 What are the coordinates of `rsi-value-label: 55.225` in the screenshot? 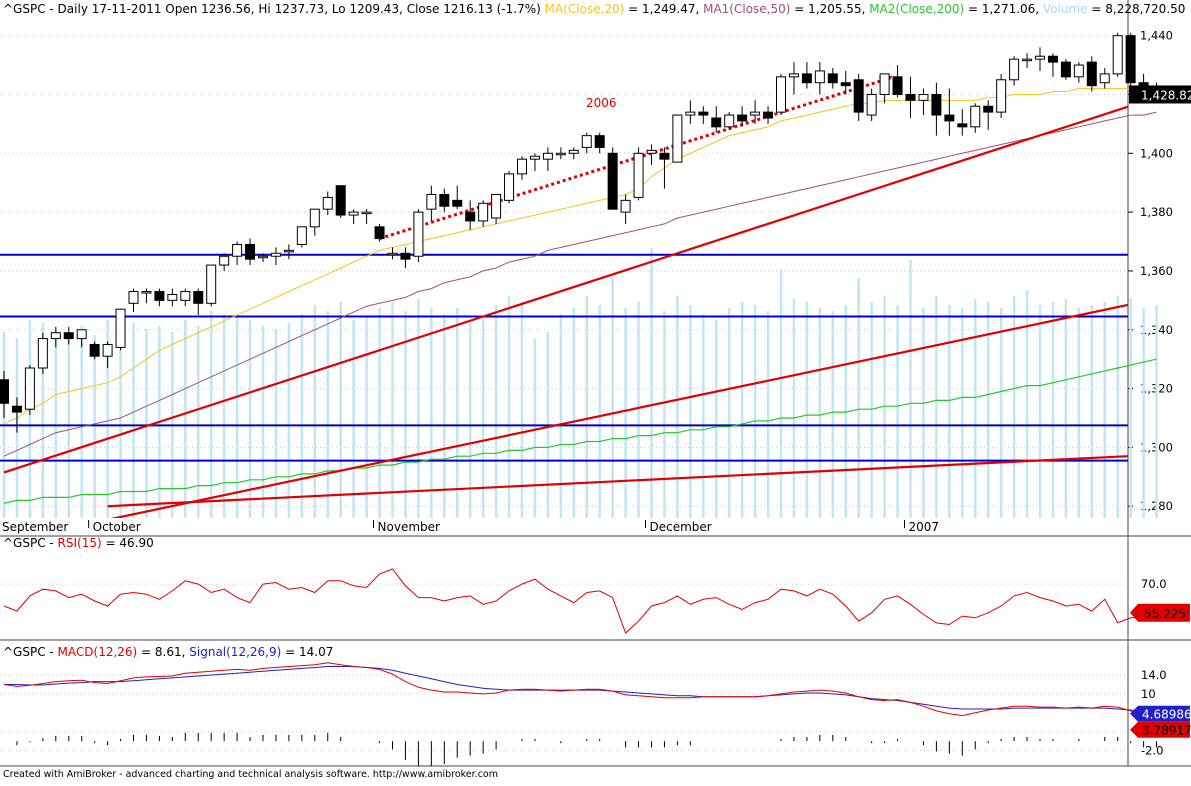 It's located at (1165, 614).